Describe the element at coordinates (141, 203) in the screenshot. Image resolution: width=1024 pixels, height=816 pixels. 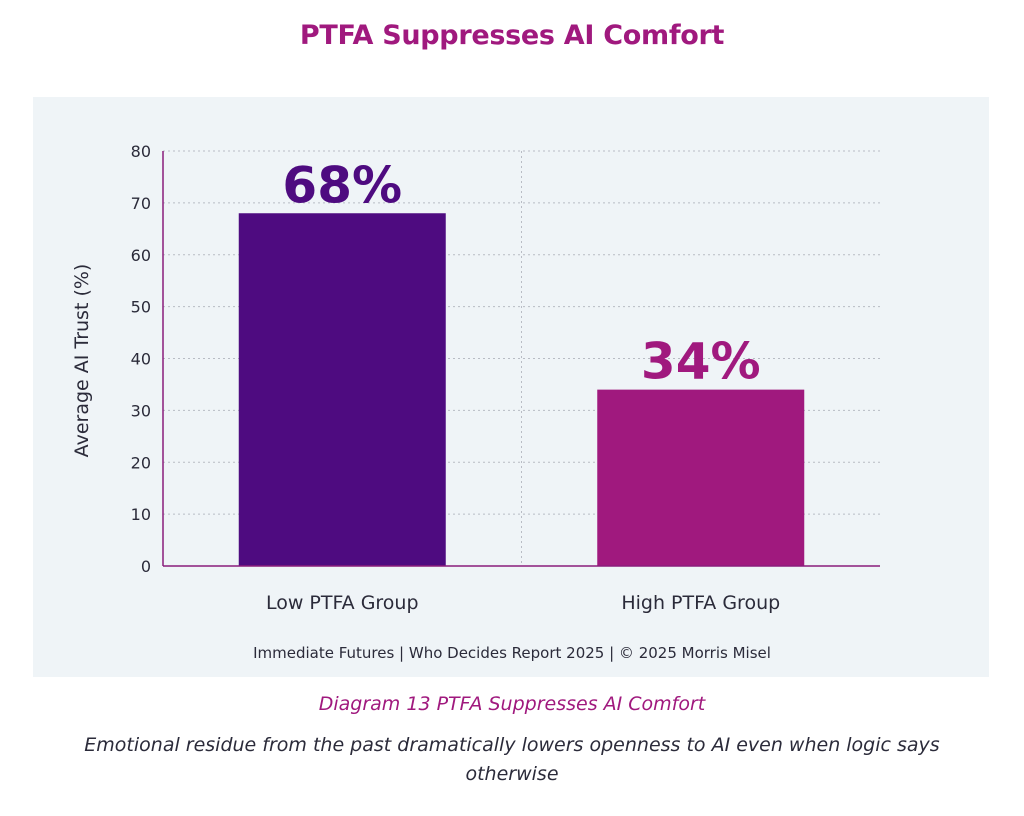
I see `y-tick-label: 70` at that location.